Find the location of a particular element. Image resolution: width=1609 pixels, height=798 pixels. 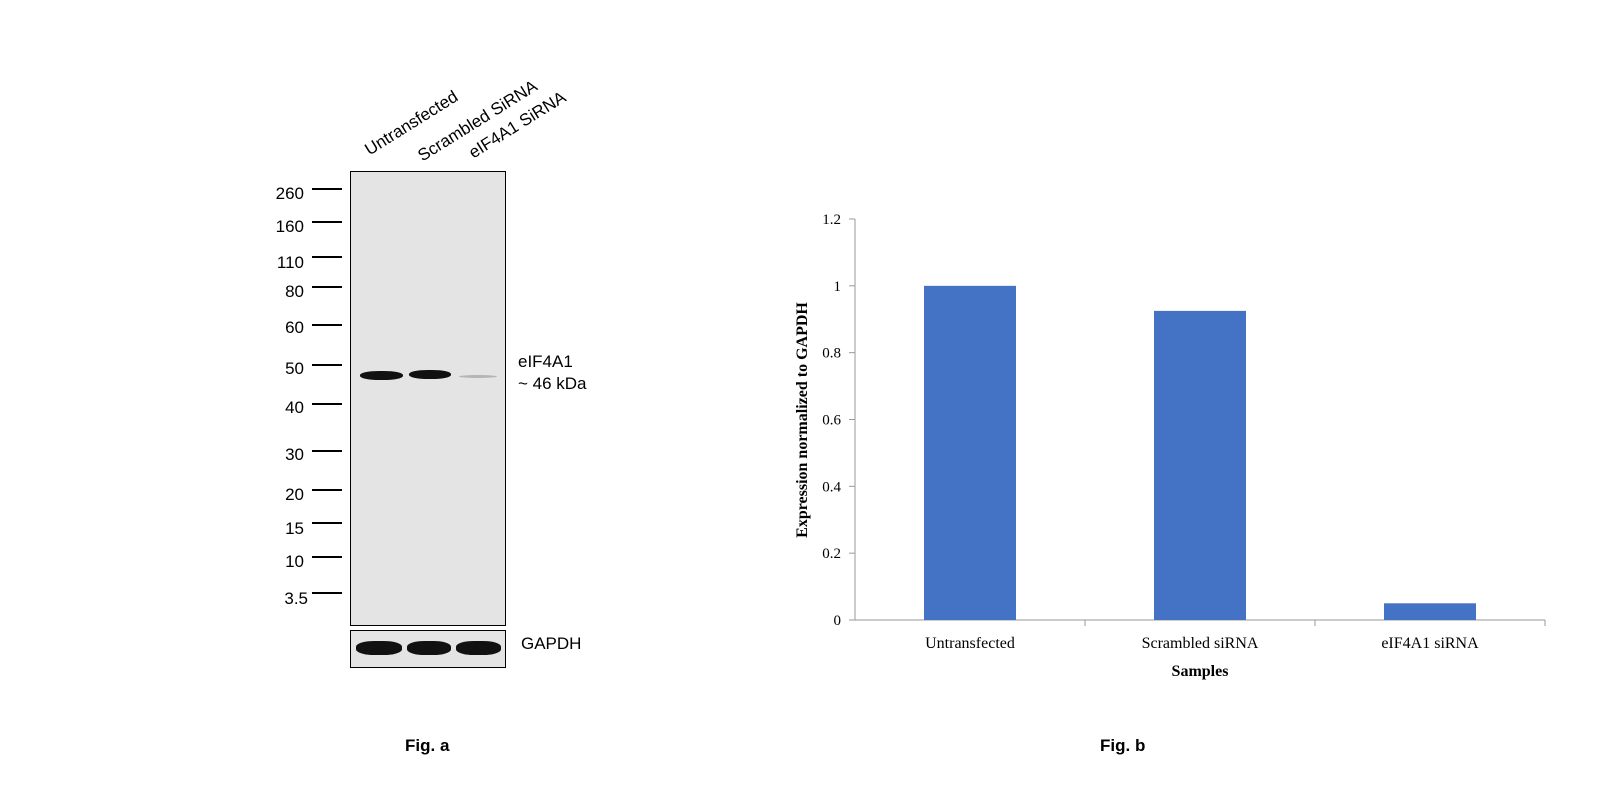

y-tick-label: 0.2 is located at coordinates (831, 554).